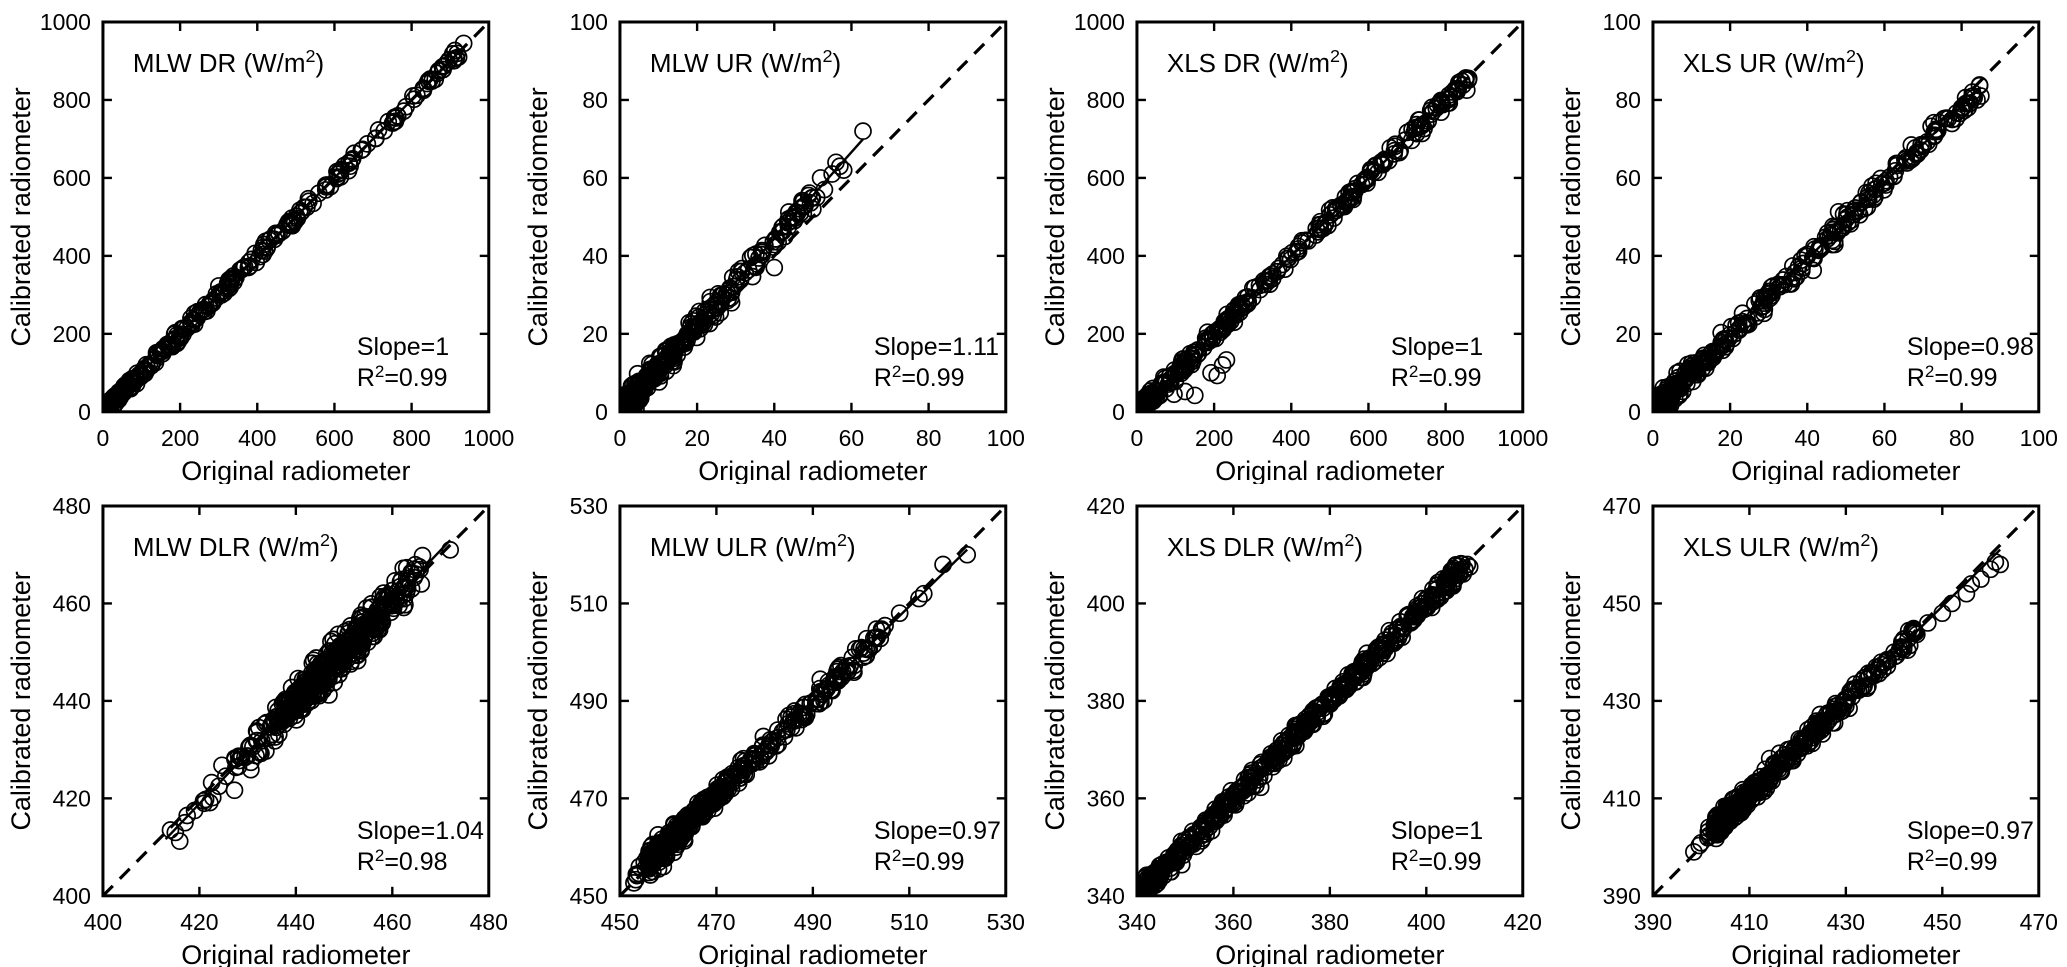 This screenshot has width=2067, height=967. Describe the element at coordinates (411, 438) in the screenshot. I see `x-tick-label: 800` at that location.